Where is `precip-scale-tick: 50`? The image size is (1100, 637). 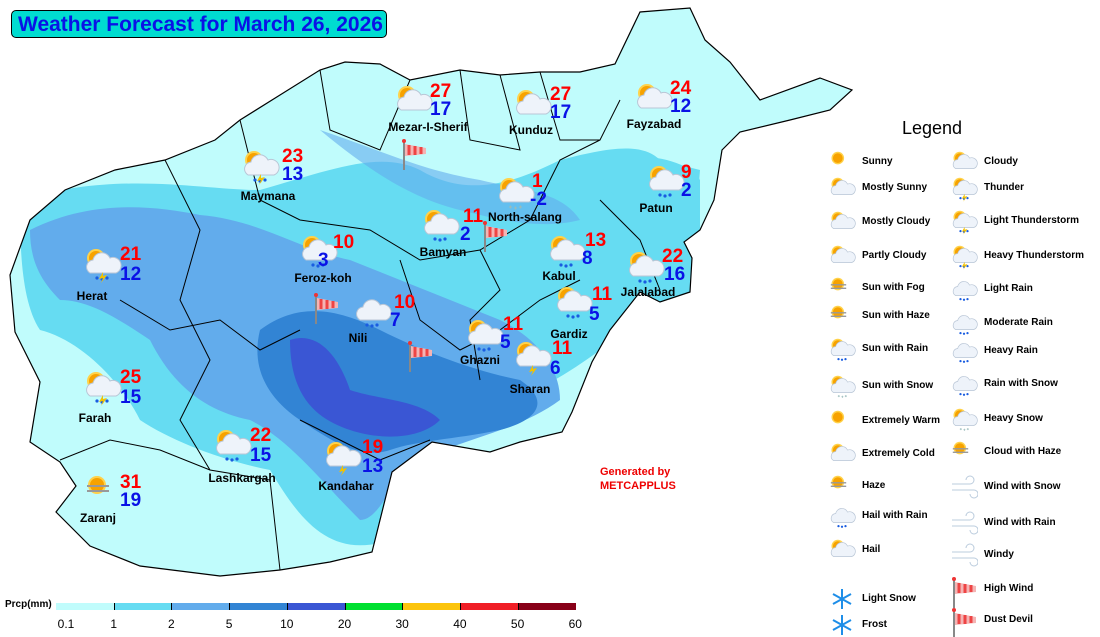
precip-scale-tick: 50 is located at coordinates (517, 624).